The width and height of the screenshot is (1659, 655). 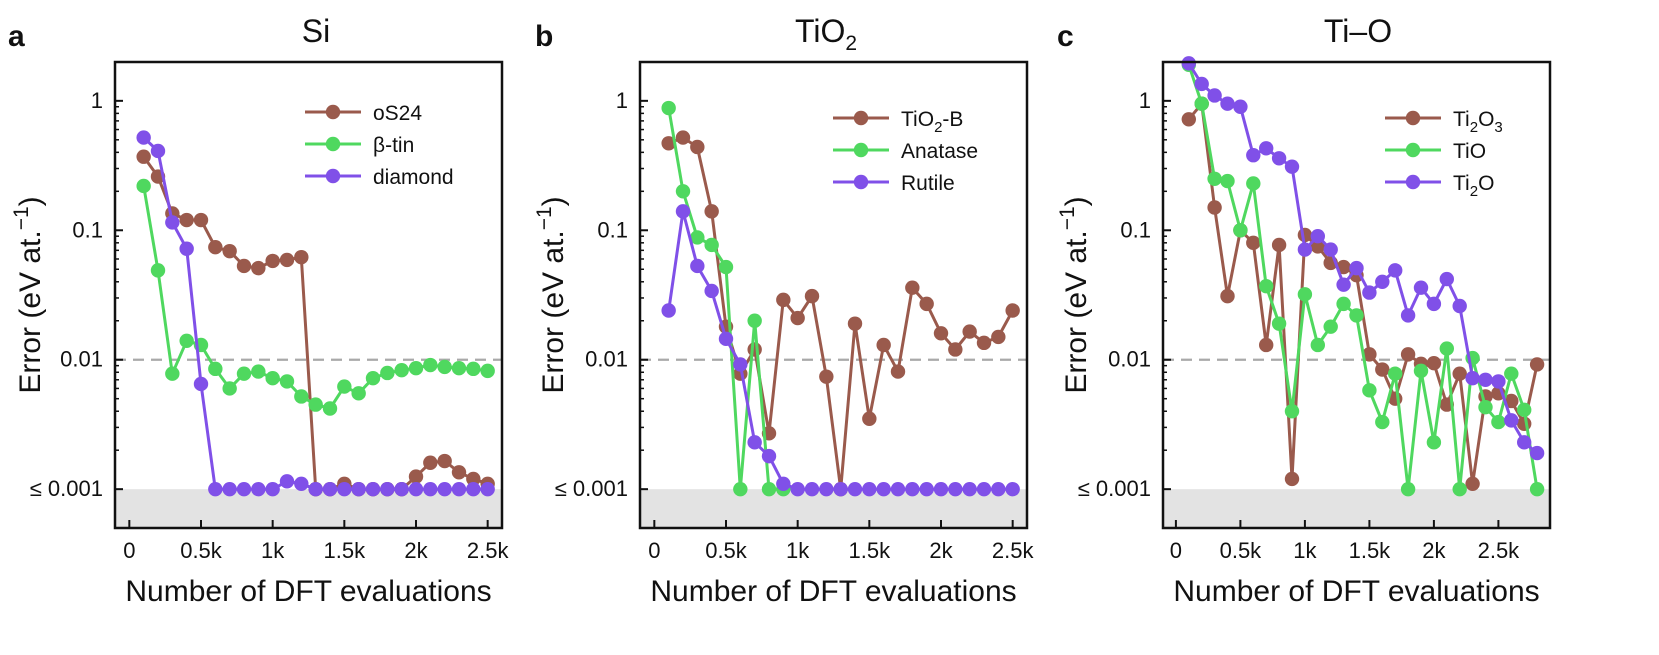 I want to click on legend-item: Ti2O3, so click(x=1444, y=122).